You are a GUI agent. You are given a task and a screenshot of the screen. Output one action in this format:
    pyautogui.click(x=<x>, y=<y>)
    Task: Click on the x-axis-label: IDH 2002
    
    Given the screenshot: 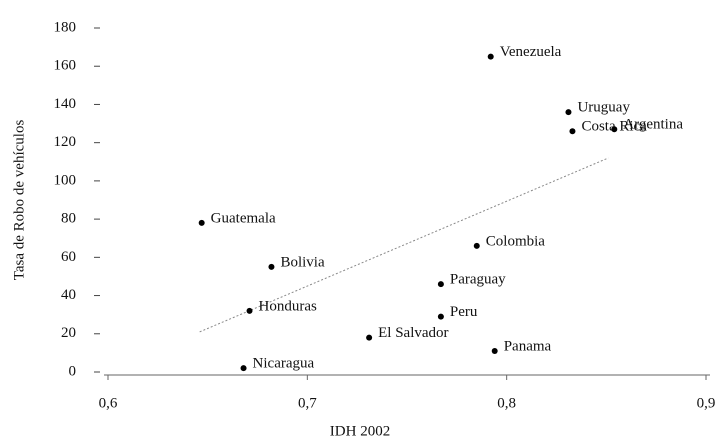 What is the action you would take?
    pyautogui.click(x=360, y=431)
    